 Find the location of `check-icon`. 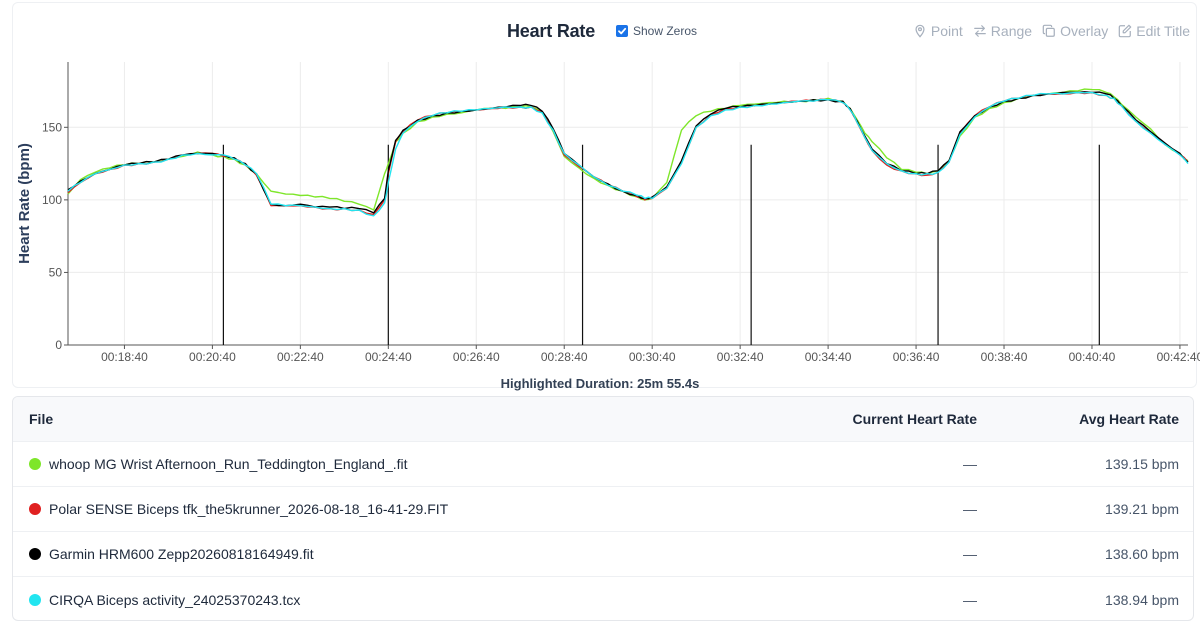

check-icon is located at coordinates (622, 31).